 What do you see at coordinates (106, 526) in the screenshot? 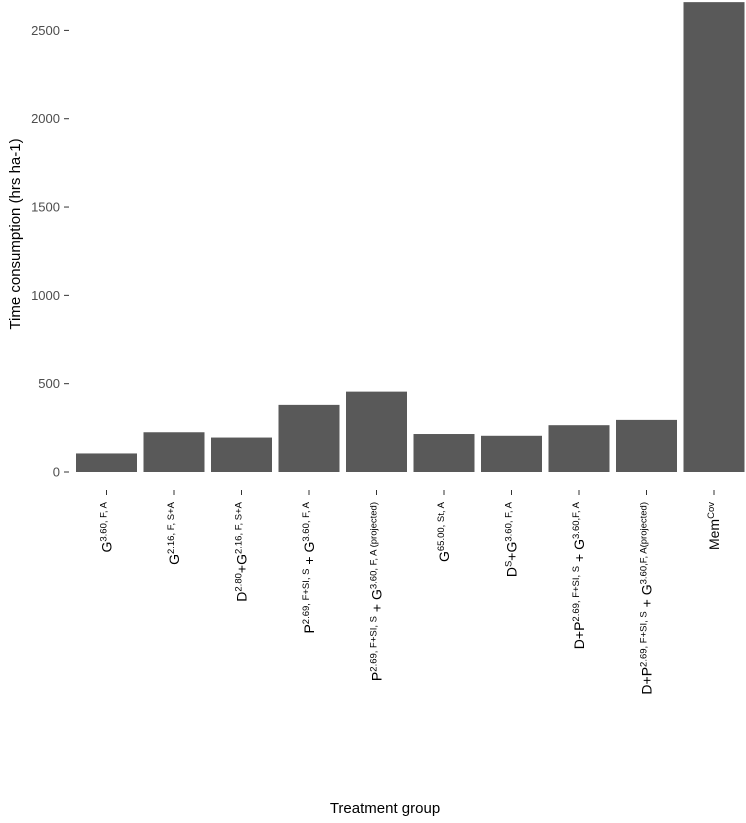
I see `x-tick-label: G3.60, F, A` at bounding box center [106, 526].